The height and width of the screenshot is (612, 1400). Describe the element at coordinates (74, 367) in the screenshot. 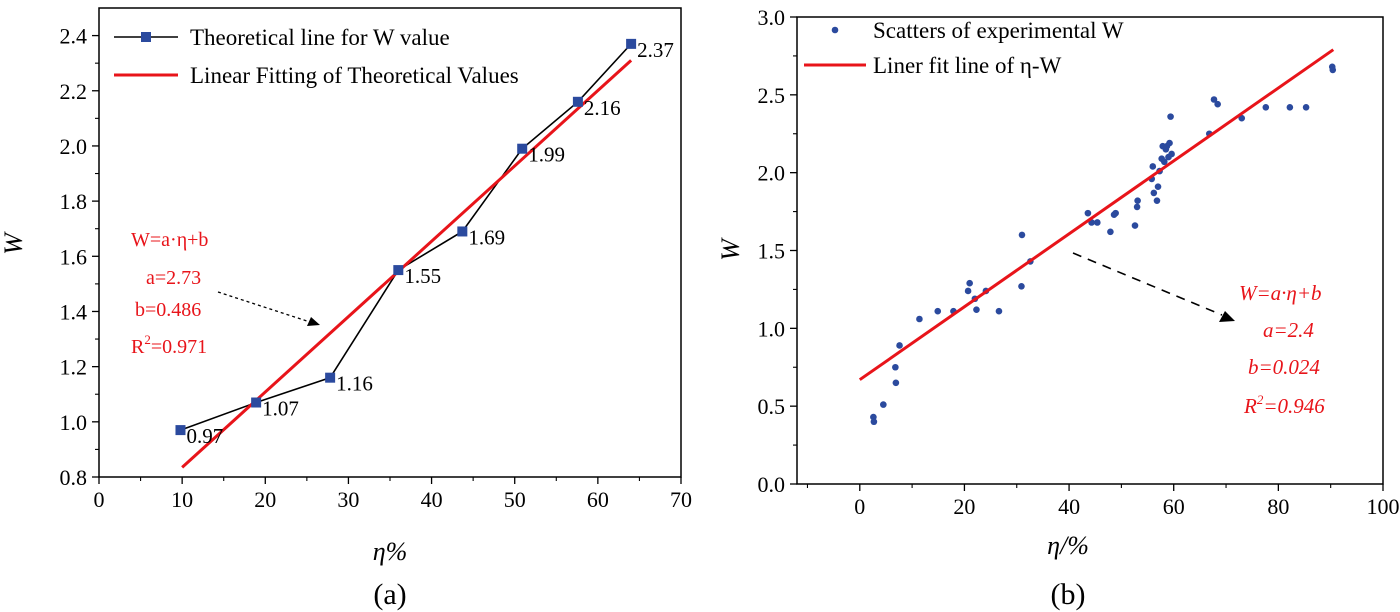

I see `y-tick-label-a: 1.2` at that location.